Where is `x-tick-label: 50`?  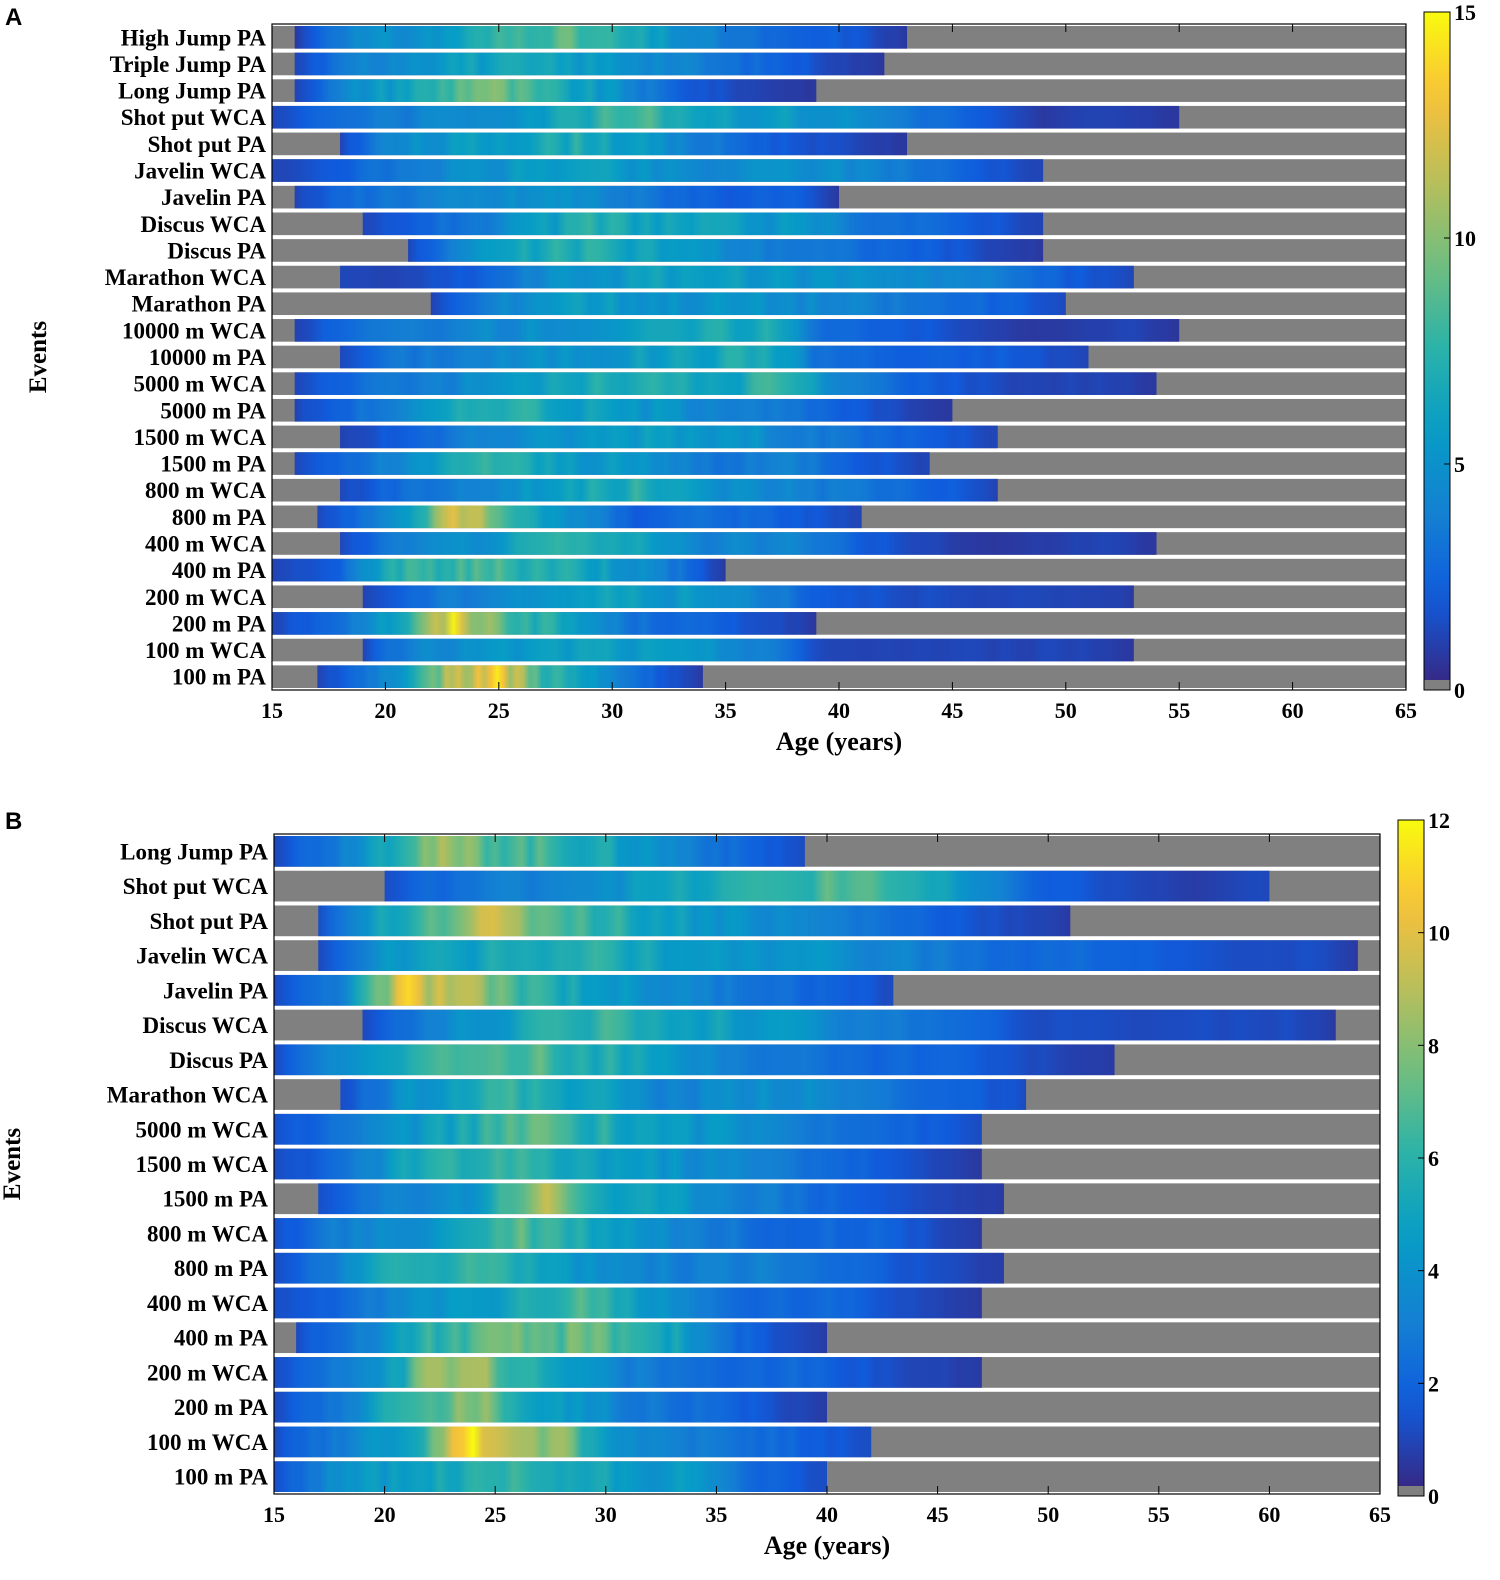 x-tick-label: 50 is located at coordinates (1048, 1514).